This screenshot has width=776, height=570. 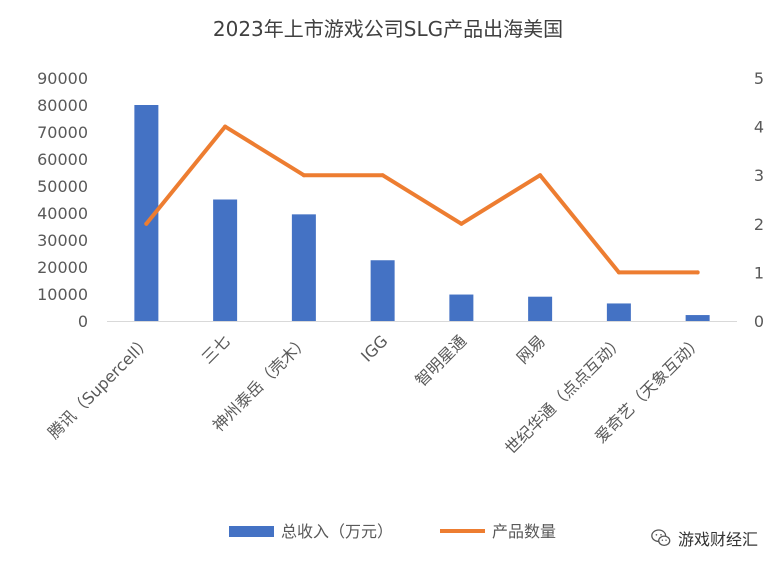 What do you see at coordinates (83, 321) in the screenshot?
I see `y-left-tick-label: 0` at bounding box center [83, 321].